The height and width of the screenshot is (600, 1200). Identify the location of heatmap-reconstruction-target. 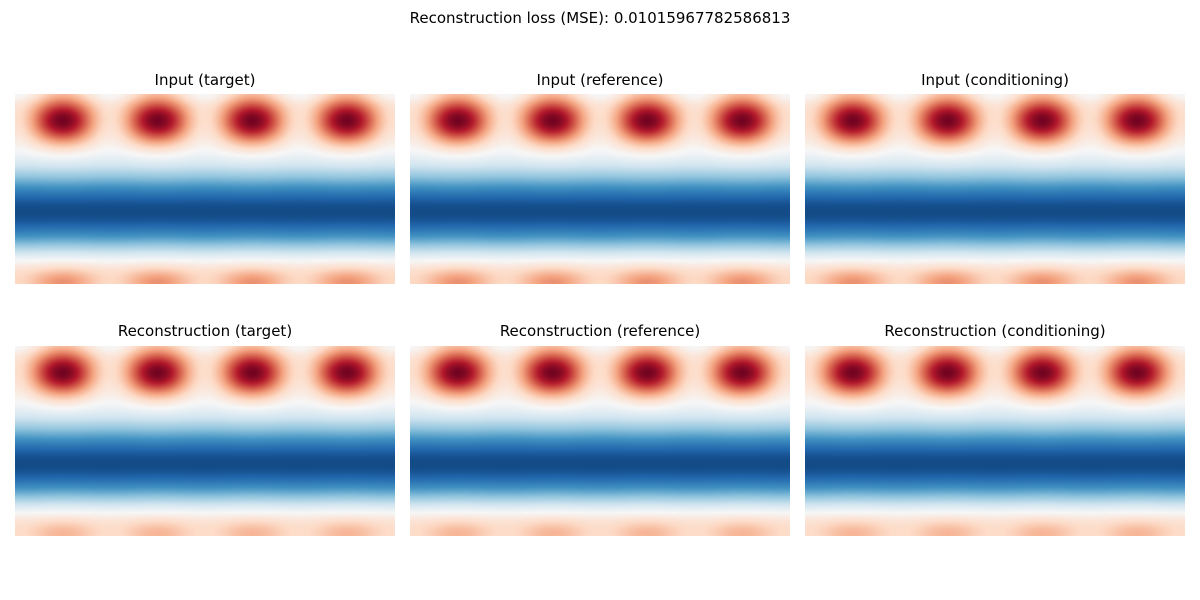
(205, 441).